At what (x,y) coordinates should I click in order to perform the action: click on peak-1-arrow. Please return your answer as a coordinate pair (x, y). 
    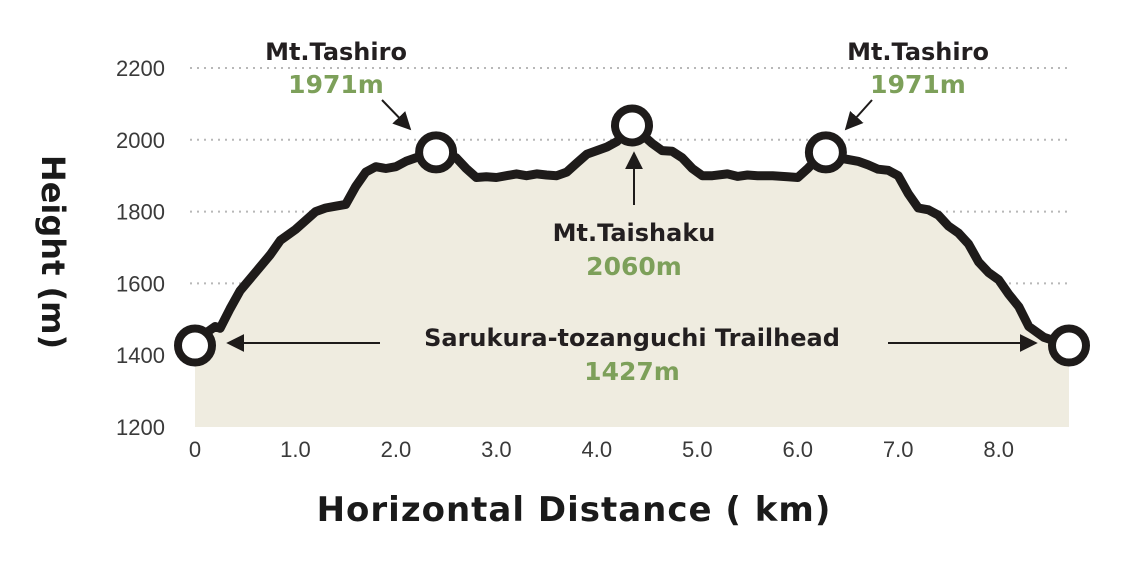
    Looking at the image, I should click on (396, 115).